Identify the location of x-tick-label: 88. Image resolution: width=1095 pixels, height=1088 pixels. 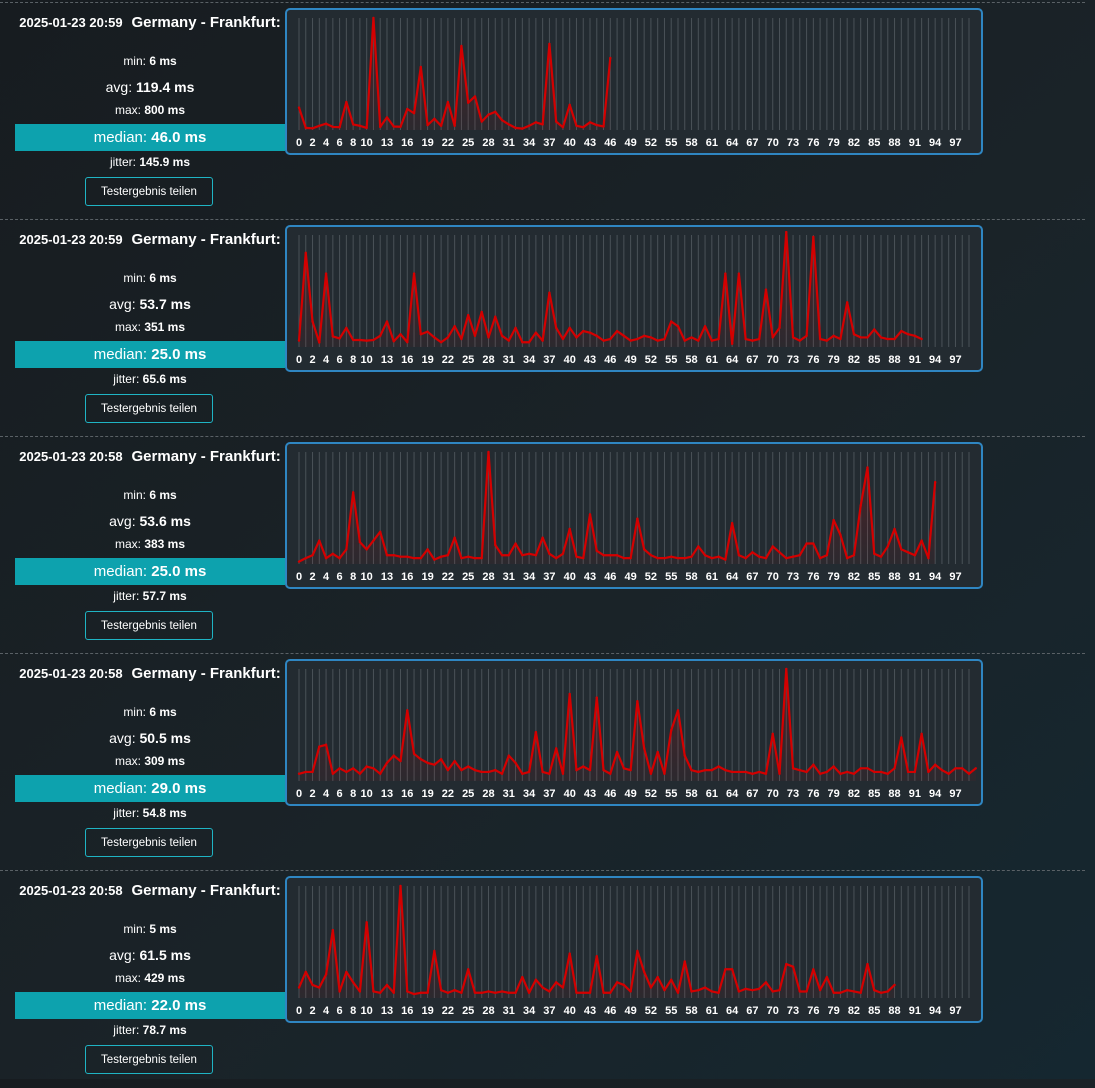
(894, 577).